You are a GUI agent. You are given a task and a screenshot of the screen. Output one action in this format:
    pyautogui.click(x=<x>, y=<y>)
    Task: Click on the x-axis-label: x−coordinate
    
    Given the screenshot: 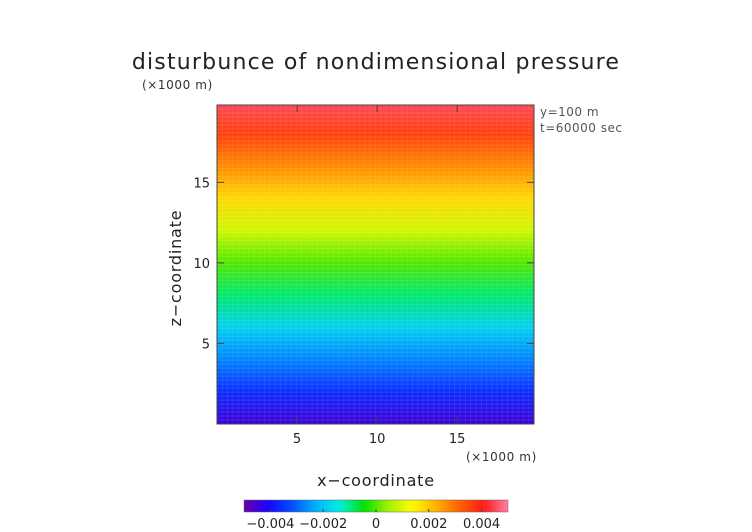 What is the action you would take?
    pyautogui.click(x=376, y=480)
    